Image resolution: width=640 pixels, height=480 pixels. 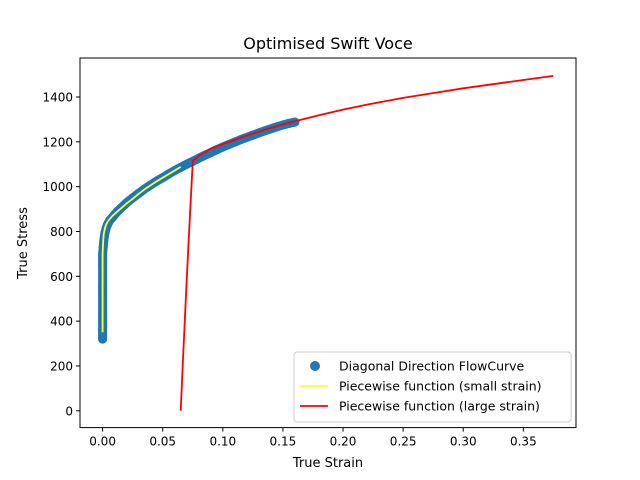 I want to click on legend-frame, so click(x=432, y=387).